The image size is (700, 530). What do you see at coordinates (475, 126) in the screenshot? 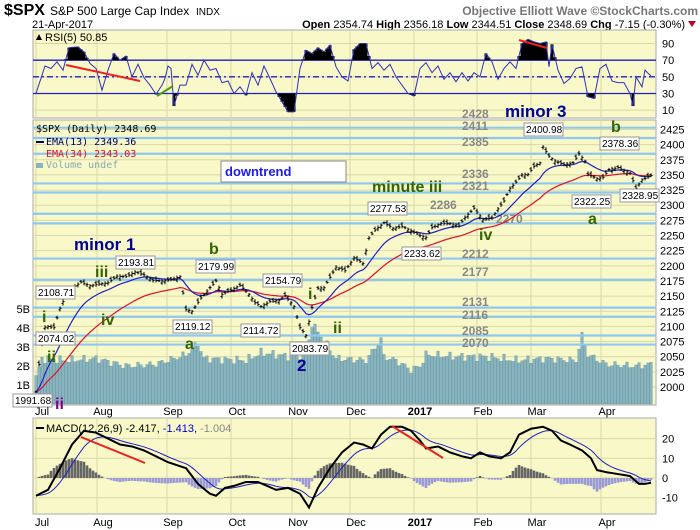
I see `fib-level-label: 2411` at bounding box center [475, 126].